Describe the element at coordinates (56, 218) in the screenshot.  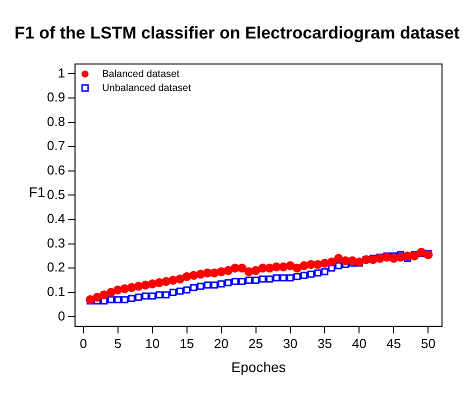
I see `y-tick-label: 0.4` at that location.